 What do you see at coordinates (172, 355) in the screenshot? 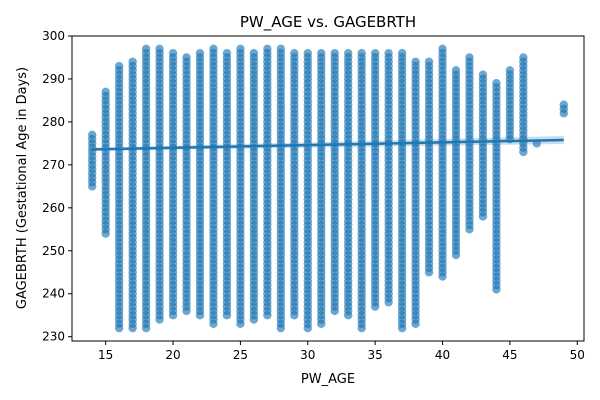
I see `x-tick-label: 20` at bounding box center [172, 355].